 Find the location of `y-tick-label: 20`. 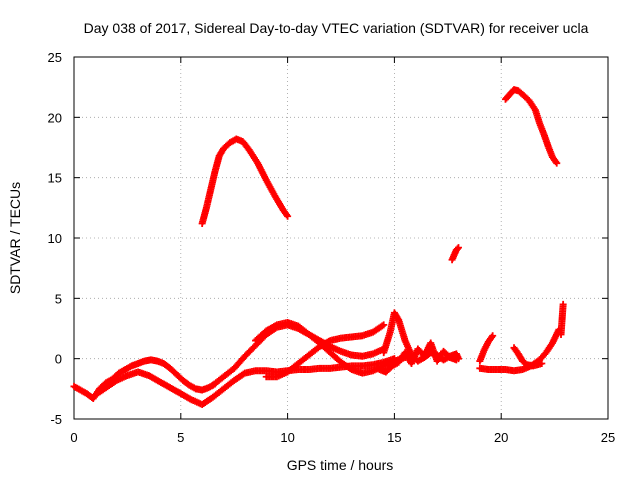

y-tick-label: 20 is located at coordinates (55, 117).